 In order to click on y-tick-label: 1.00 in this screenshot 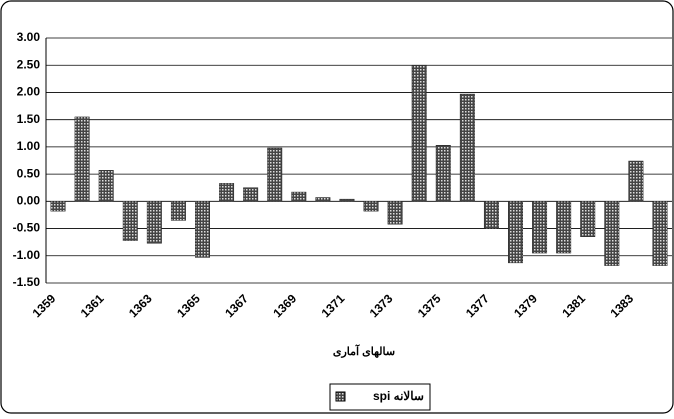, I will do `click(29, 146)`.